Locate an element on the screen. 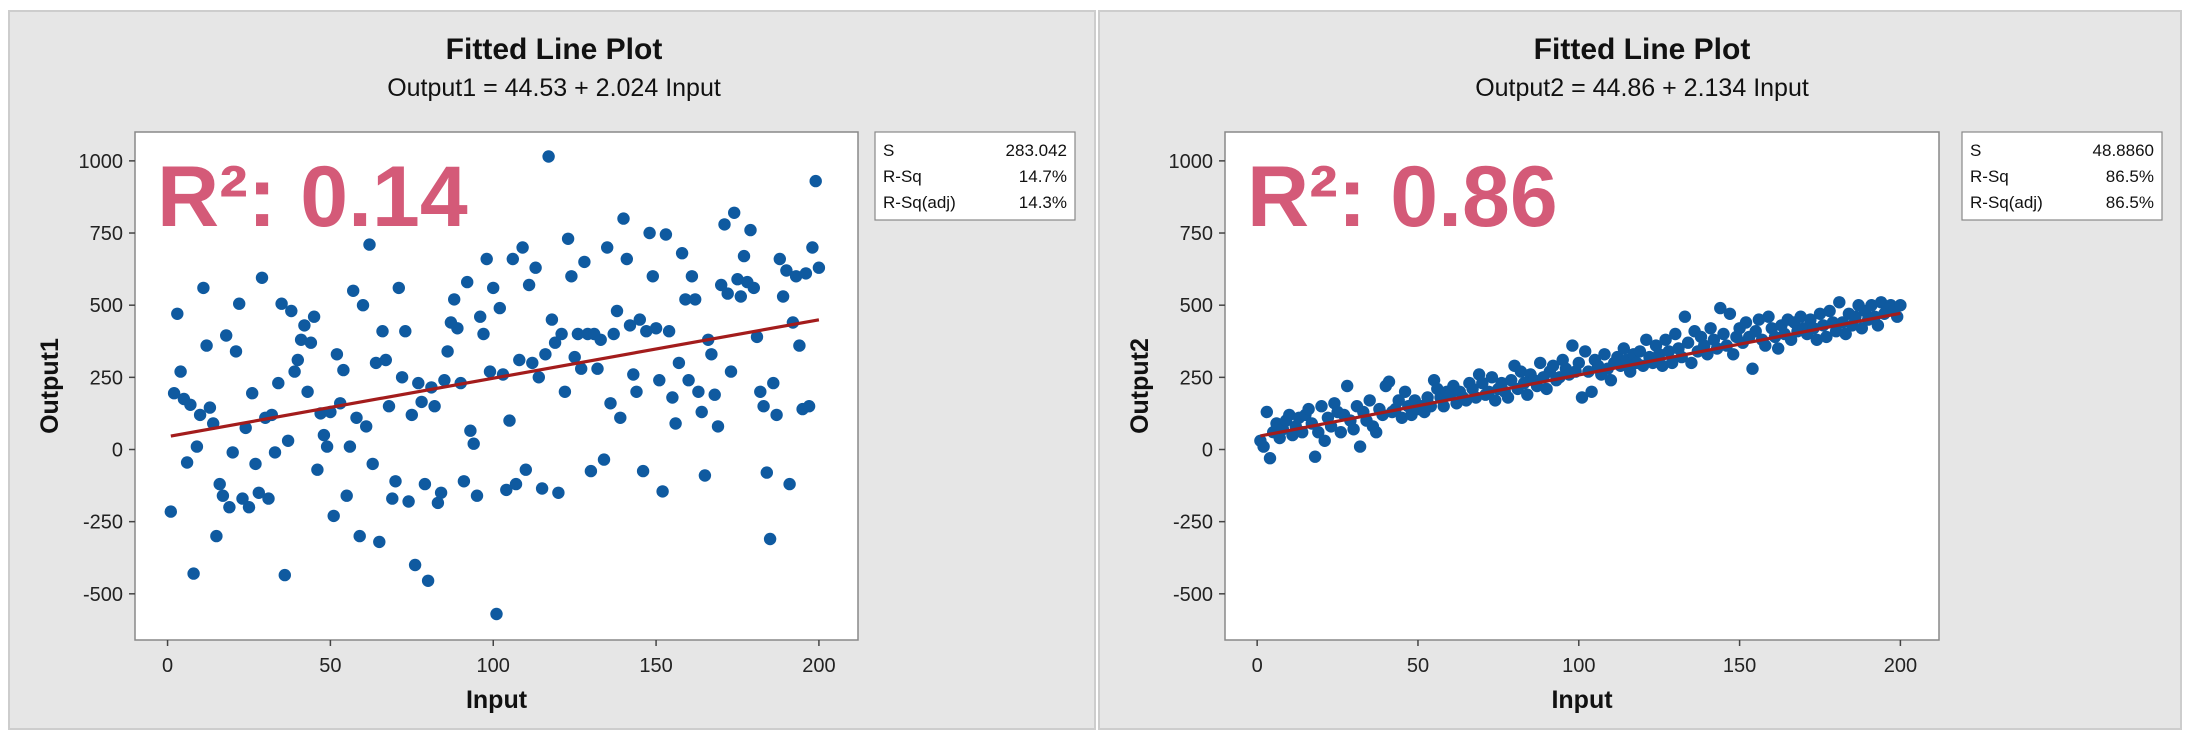  stats-value: 86.5% is located at coordinates (2130, 202).